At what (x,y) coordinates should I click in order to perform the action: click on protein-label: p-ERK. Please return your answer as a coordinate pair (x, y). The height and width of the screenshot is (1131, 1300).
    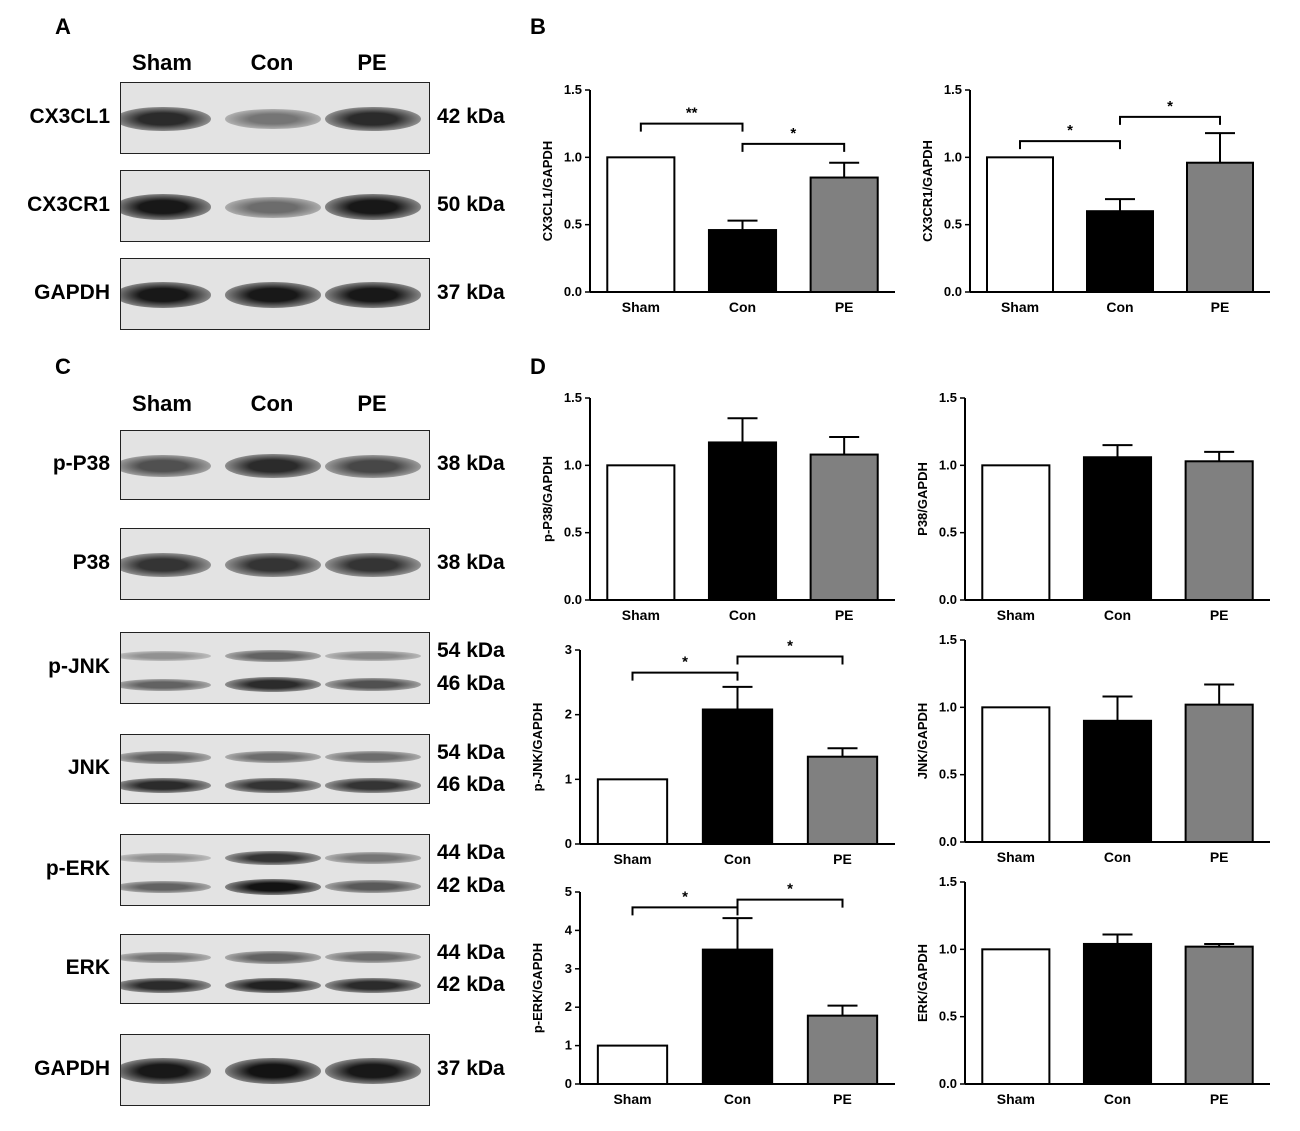
    Looking at the image, I should click on (77, 868).